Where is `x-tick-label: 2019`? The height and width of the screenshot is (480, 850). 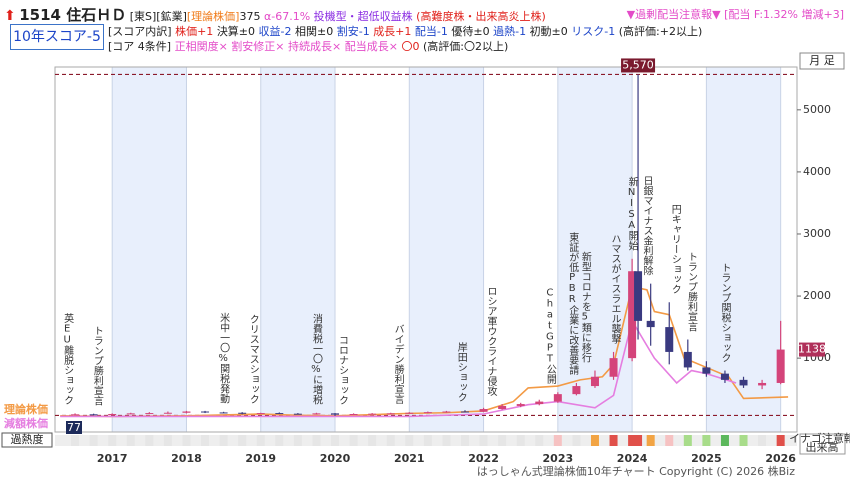
x-tick-label: 2019 is located at coordinates (260, 458).